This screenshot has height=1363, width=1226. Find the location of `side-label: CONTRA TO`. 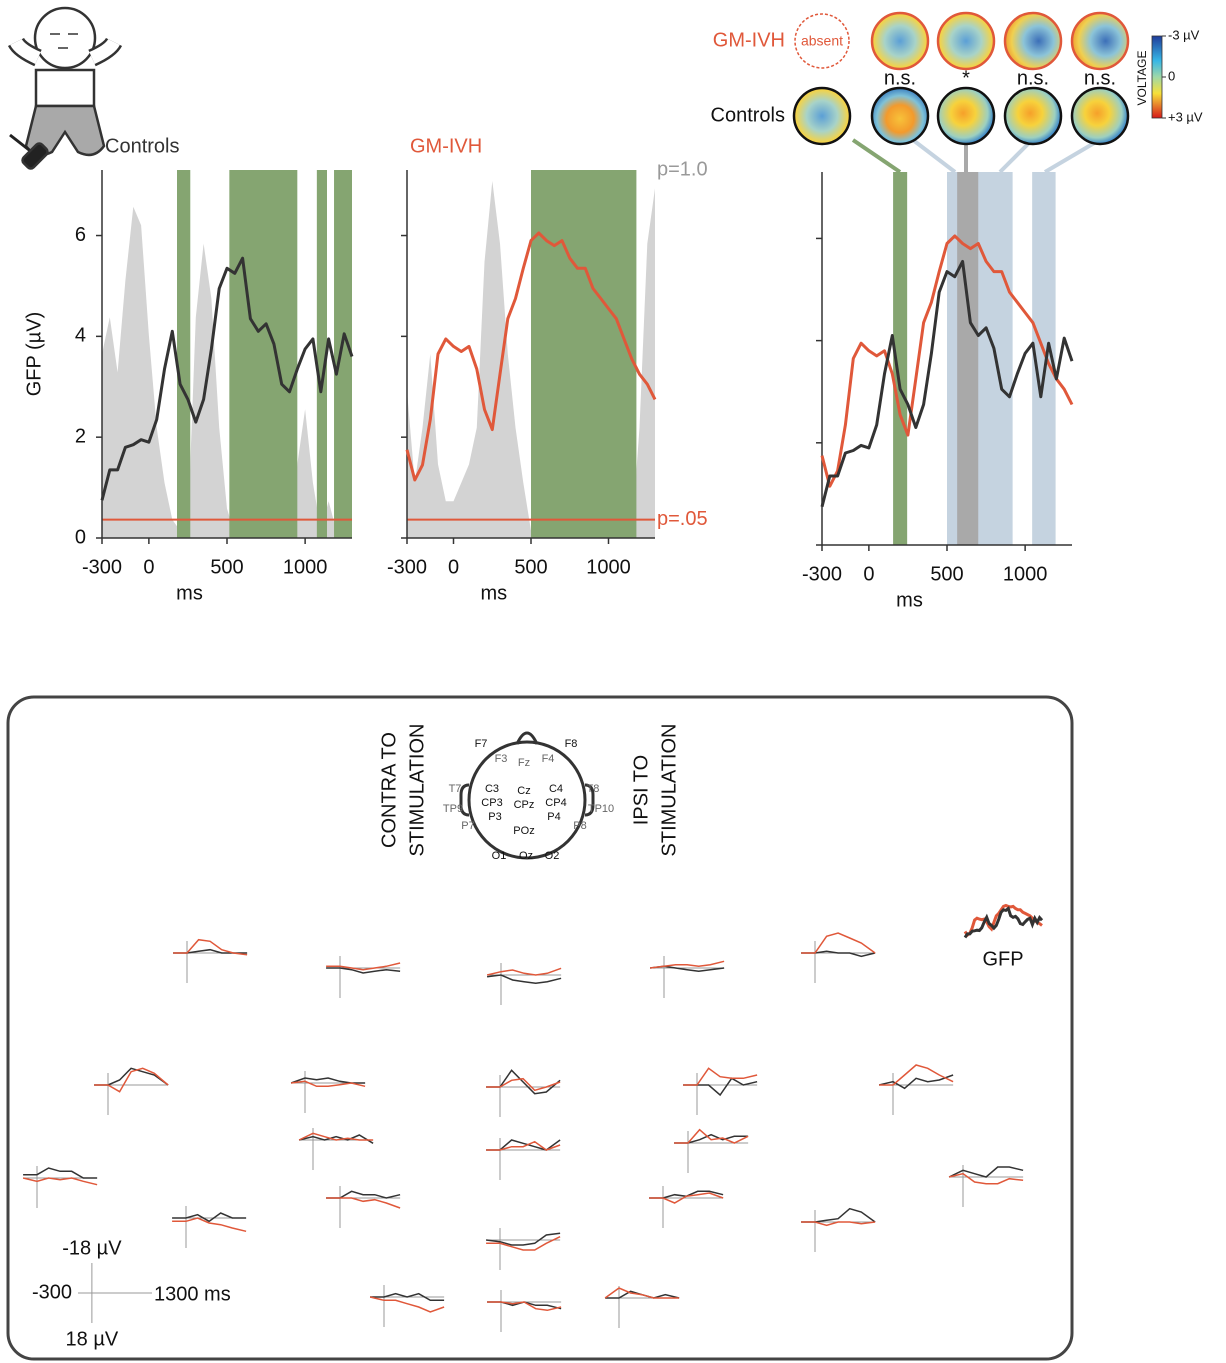

side-label: CONTRA TO is located at coordinates (389, 790).